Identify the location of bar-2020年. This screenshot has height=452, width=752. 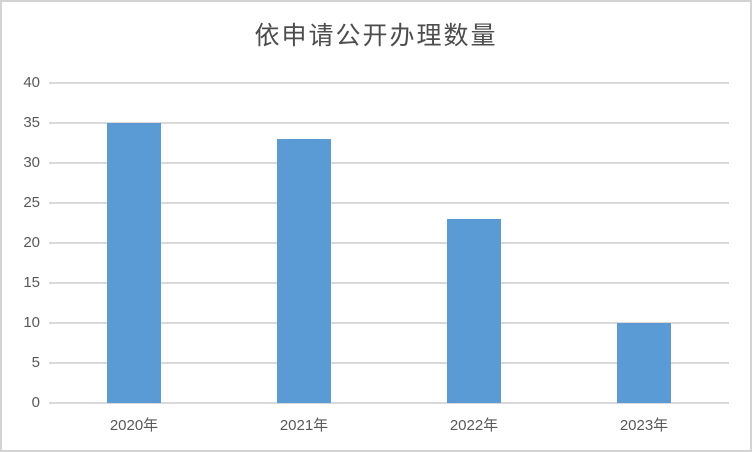
(134, 263).